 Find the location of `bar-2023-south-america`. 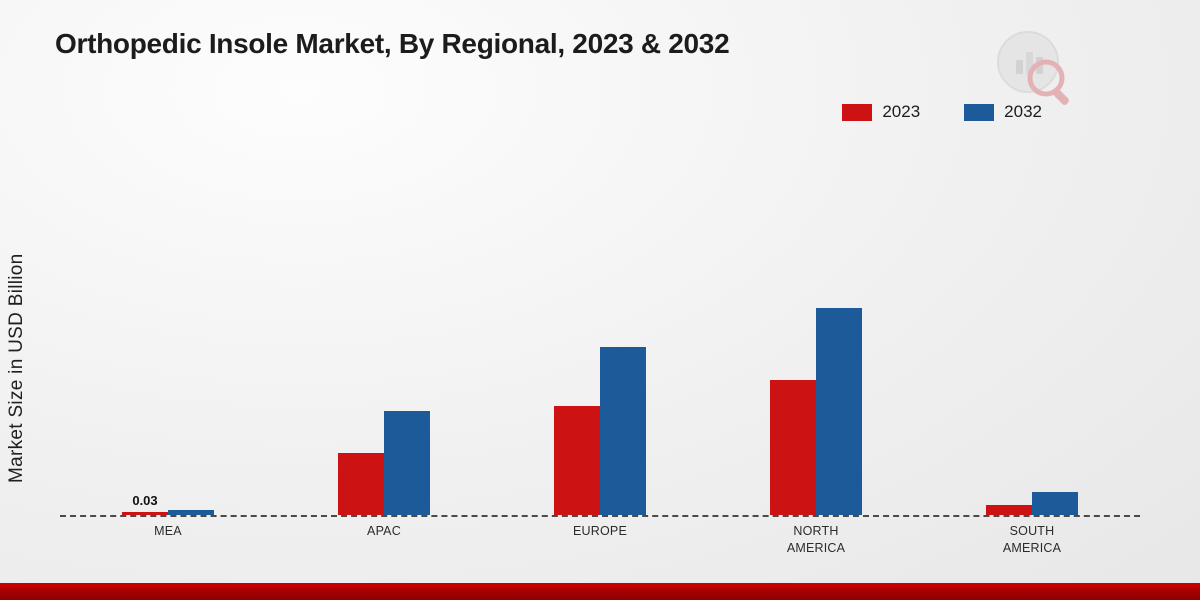

bar-2023-south-america is located at coordinates (1009, 510).